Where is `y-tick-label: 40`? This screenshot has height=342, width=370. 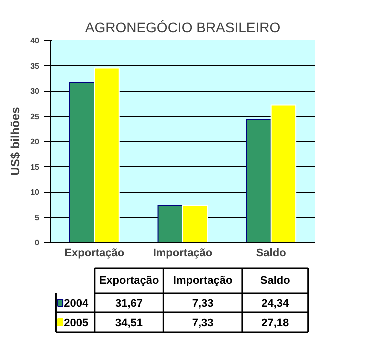 y-tick-label: 40 is located at coordinates (35, 41).